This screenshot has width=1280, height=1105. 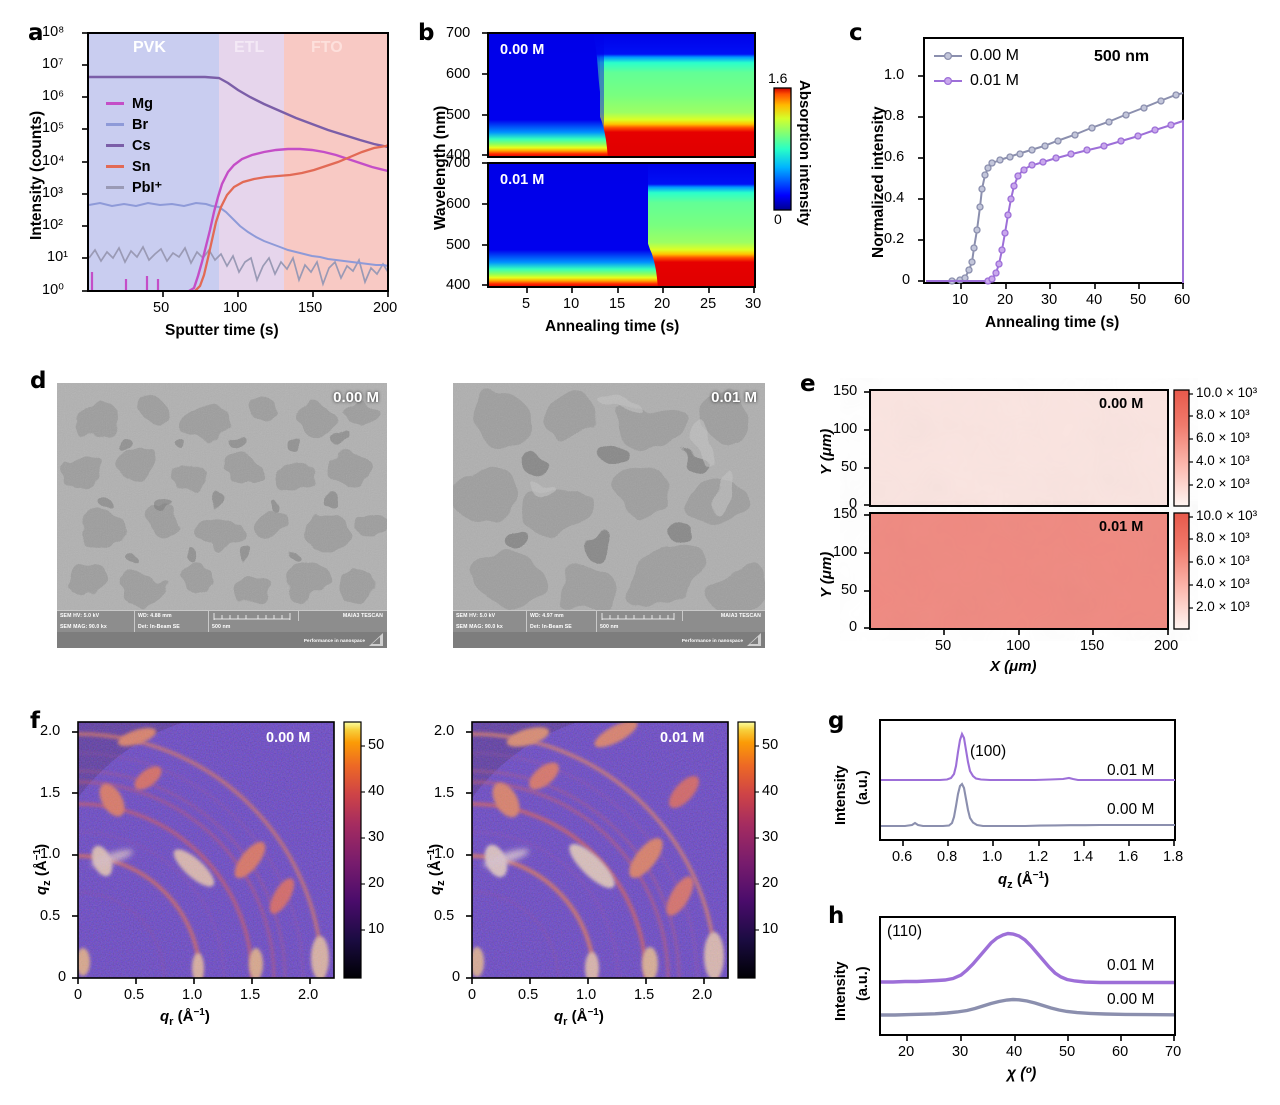 What do you see at coordinates (142, 103) in the screenshot?
I see `legend-label-mg: Mg` at bounding box center [142, 103].